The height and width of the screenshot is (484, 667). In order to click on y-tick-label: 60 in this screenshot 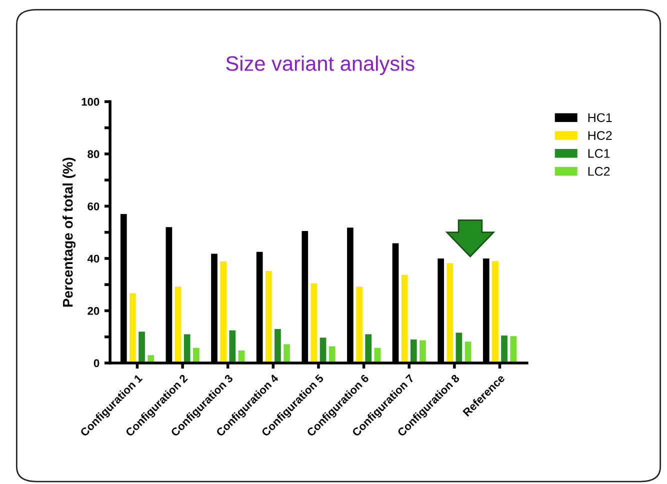, I will do `click(94, 206)`.